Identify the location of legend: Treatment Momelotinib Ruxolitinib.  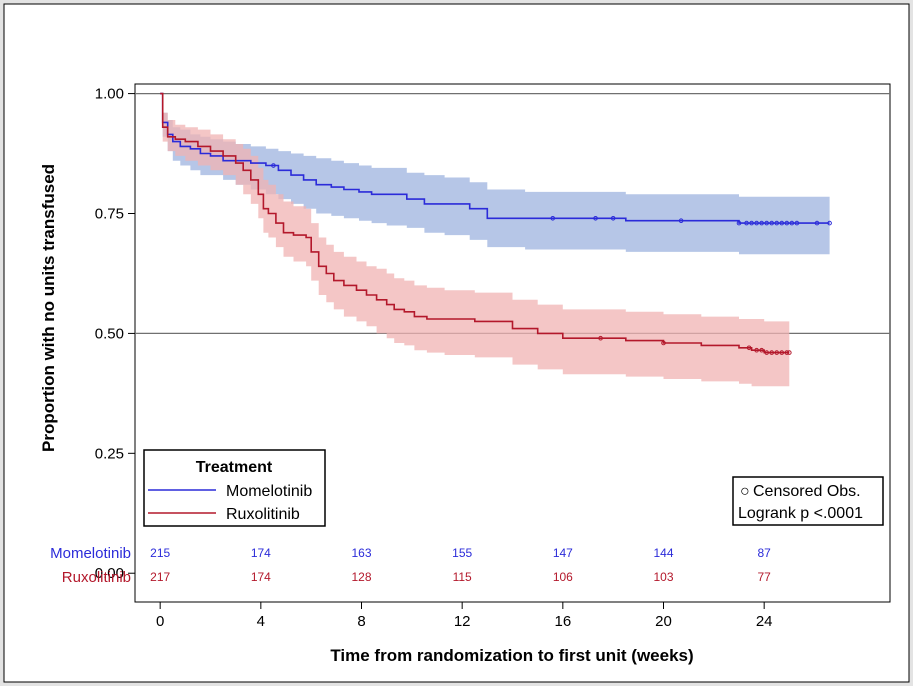
(234, 488).